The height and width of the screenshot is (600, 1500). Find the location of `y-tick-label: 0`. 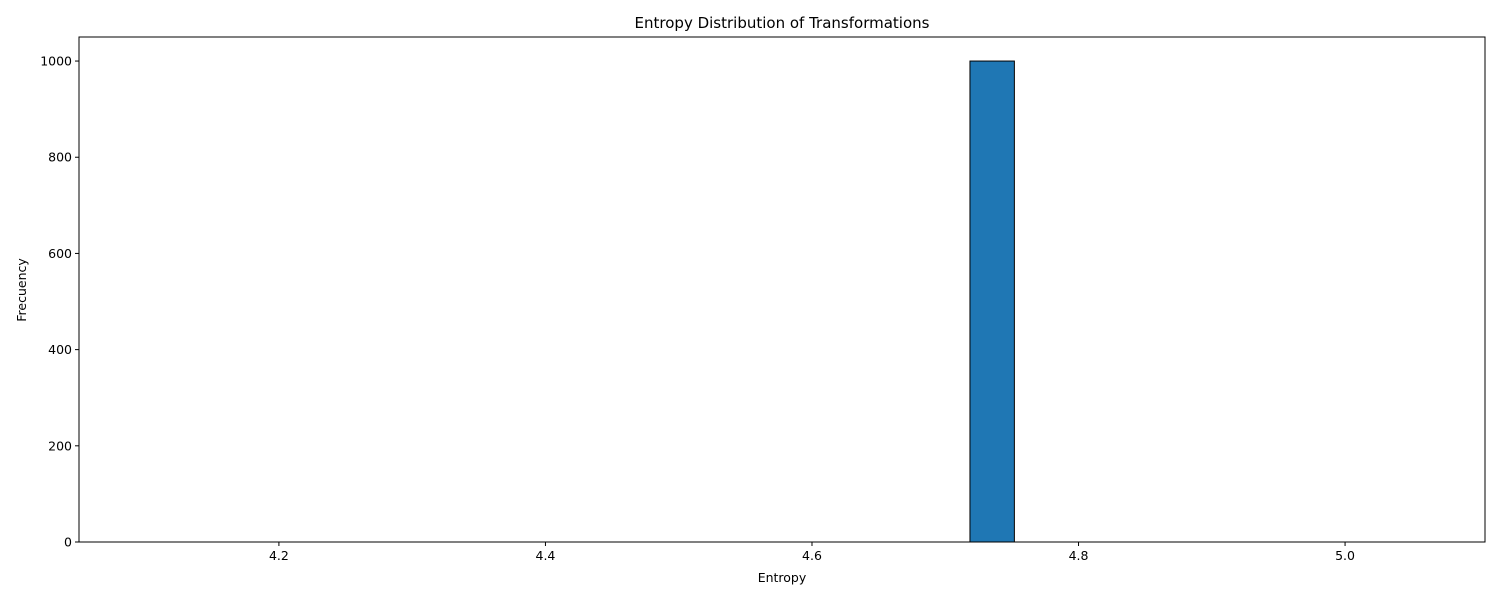

y-tick-label: 0 is located at coordinates (68, 542).